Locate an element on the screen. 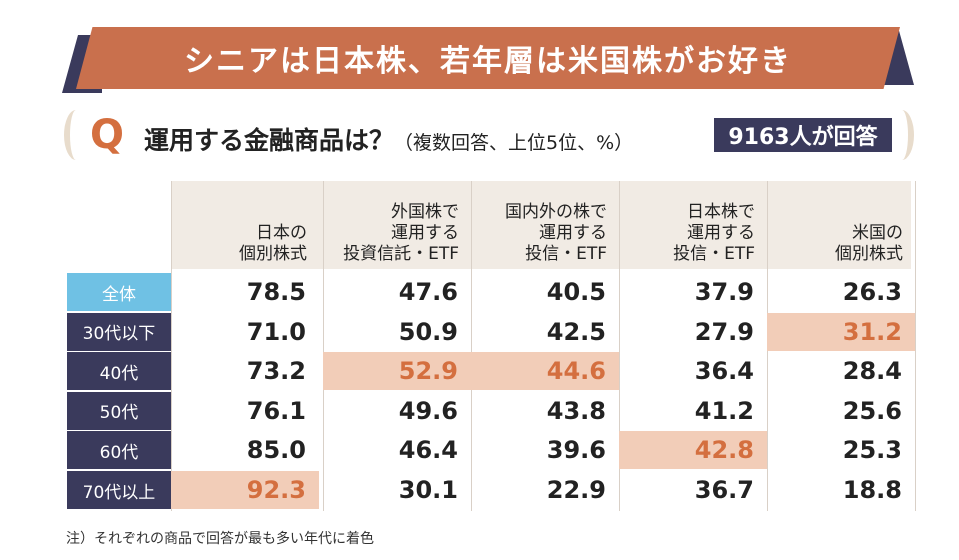 This screenshot has width=959, height=560. column-header: 国内外の株で 運用する 投信・ETF is located at coordinates (539, 225).